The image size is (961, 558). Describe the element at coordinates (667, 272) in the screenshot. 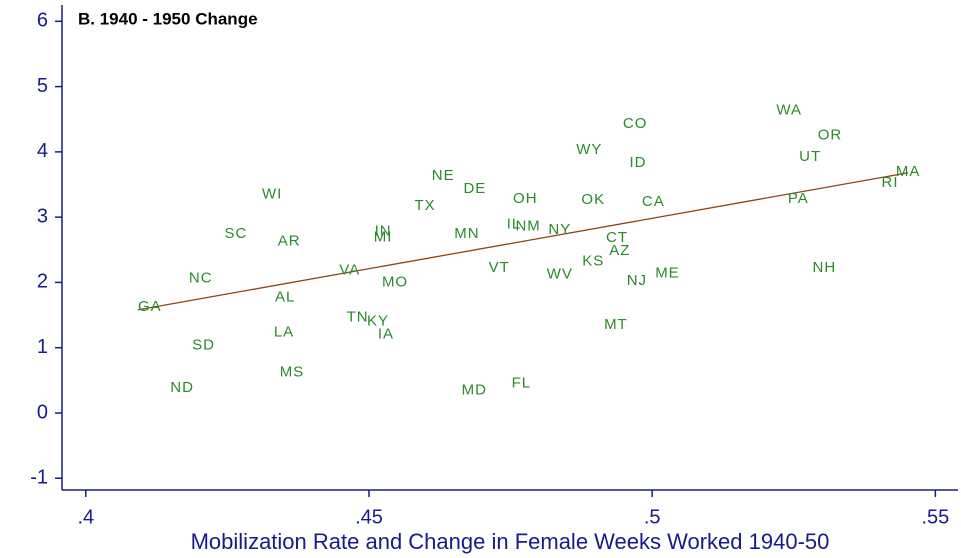

I see `point-label: ME` at that location.